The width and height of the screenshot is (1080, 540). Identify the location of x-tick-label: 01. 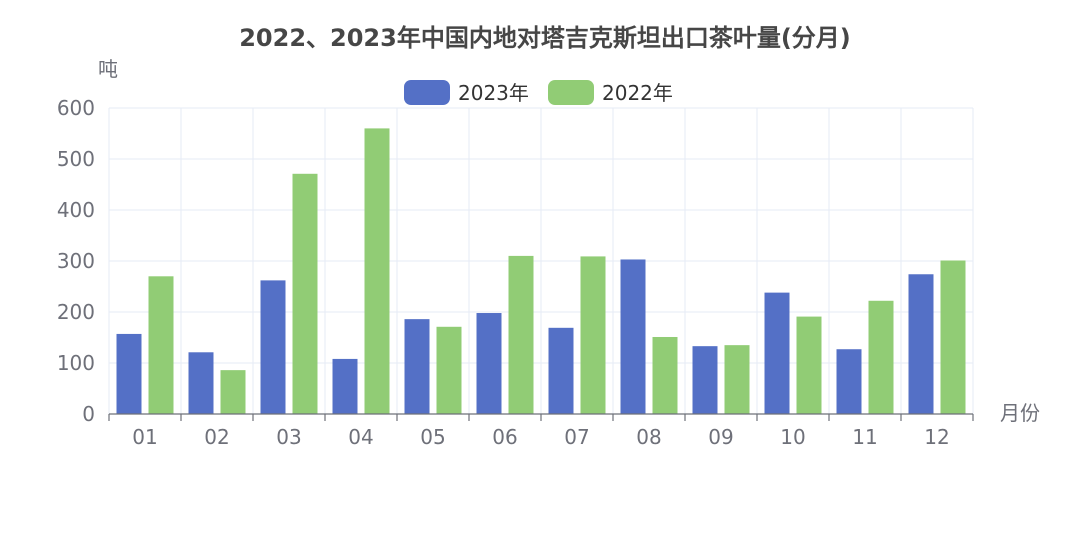
(144, 437).